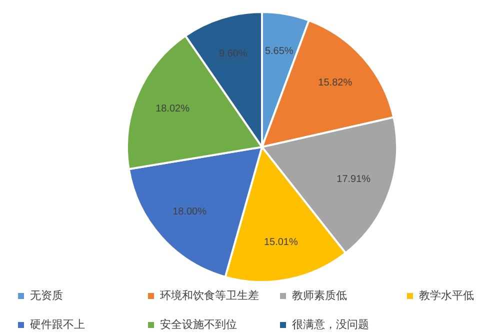 The height and width of the screenshot is (336, 503). What do you see at coordinates (209, 295) in the screenshot?
I see `legend-label: 环境和饮食等卫生差` at bounding box center [209, 295].